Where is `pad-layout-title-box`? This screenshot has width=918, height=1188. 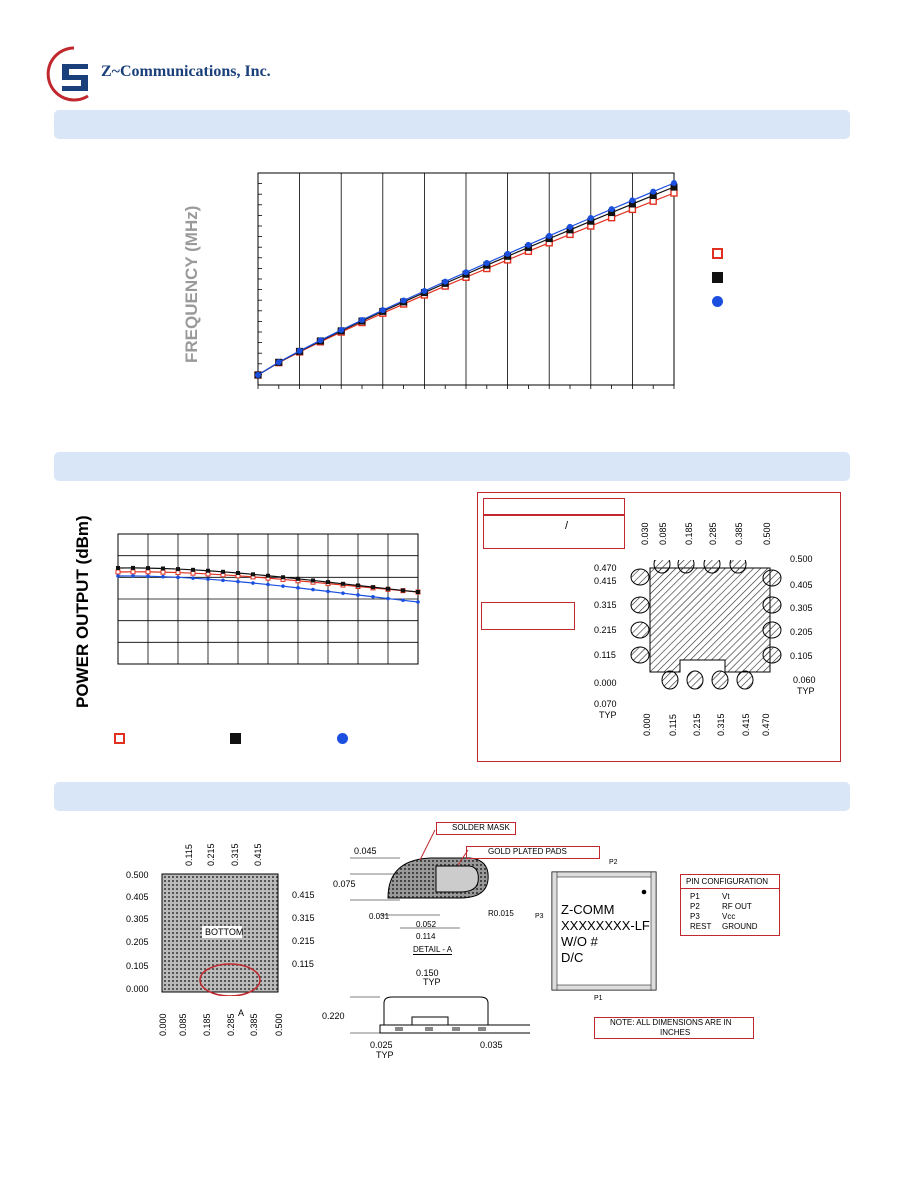
pad-layout-title-box is located at coordinates (554, 506).